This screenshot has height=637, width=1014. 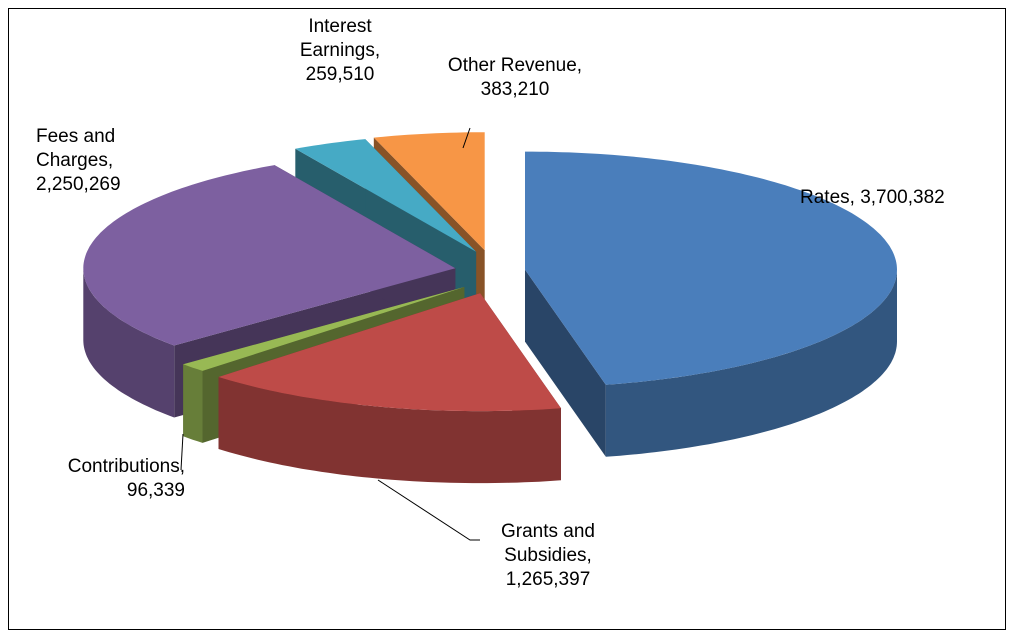 What do you see at coordinates (548, 543) in the screenshot?
I see `label-category: Grants and Subsidies,` at bounding box center [548, 543].